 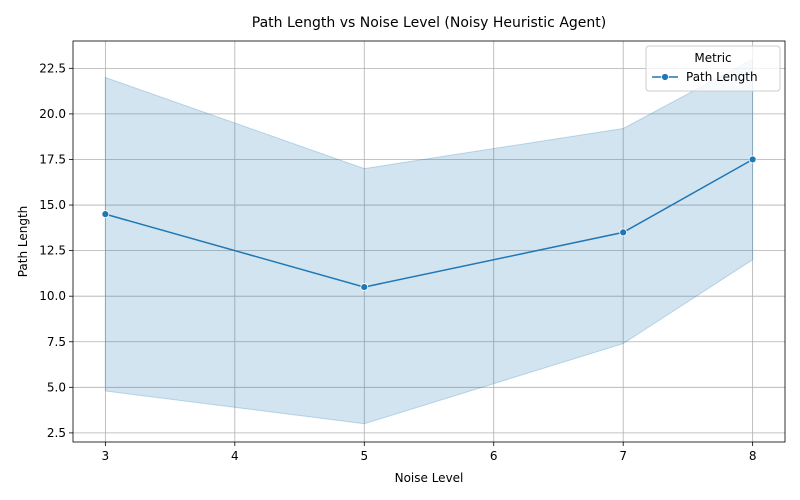 I want to click on legend-series-marker, so click(x=665, y=77).